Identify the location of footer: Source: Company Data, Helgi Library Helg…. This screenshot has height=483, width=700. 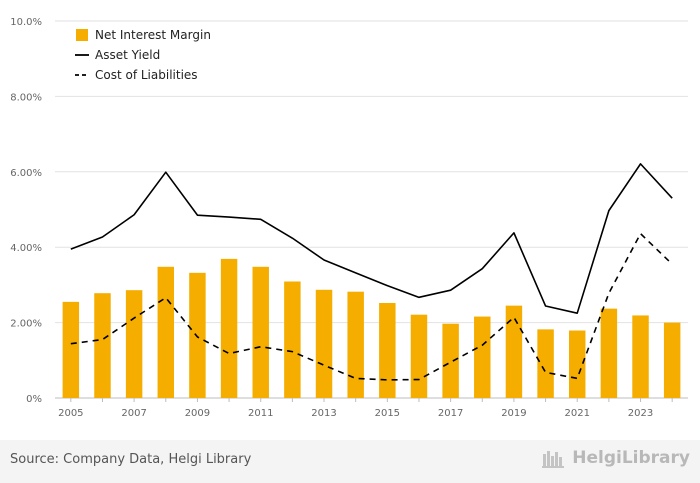
(350, 461).